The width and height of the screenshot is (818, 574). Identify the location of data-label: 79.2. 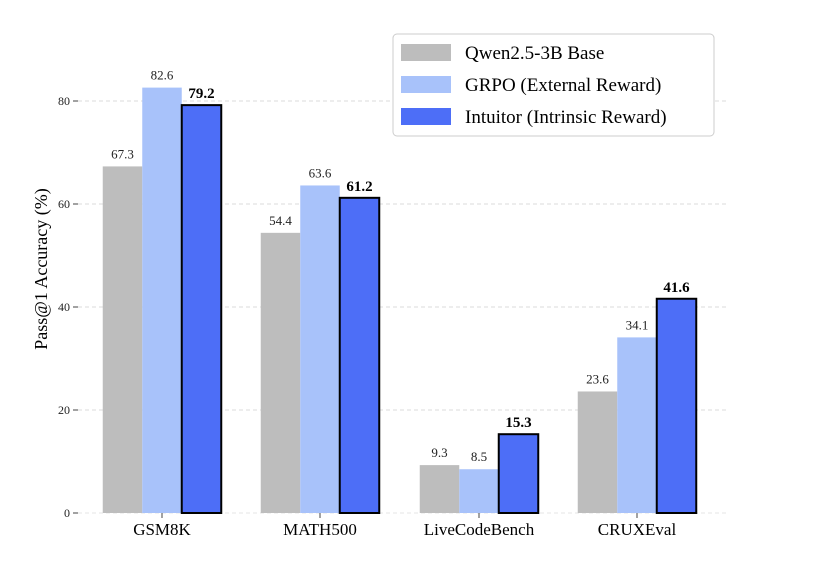
(201, 94).